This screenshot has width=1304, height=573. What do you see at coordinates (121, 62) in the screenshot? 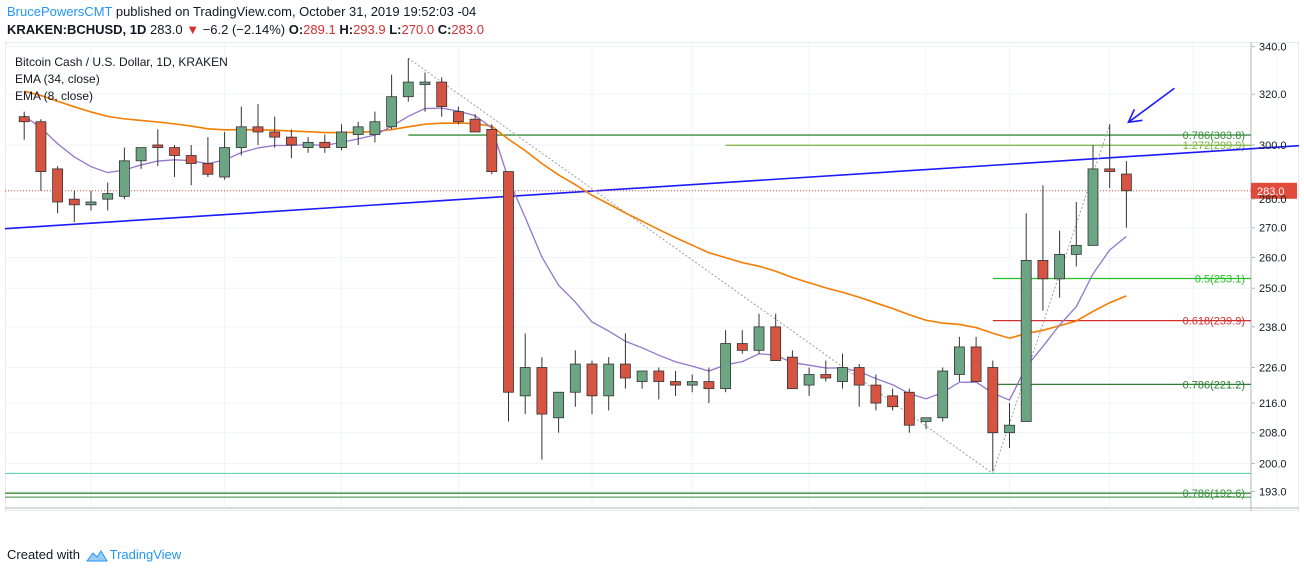
I see `legend-title: Bitcoin Cash / U.S. Dollar, 1D, KRAKEN` at bounding box center [121, 62].